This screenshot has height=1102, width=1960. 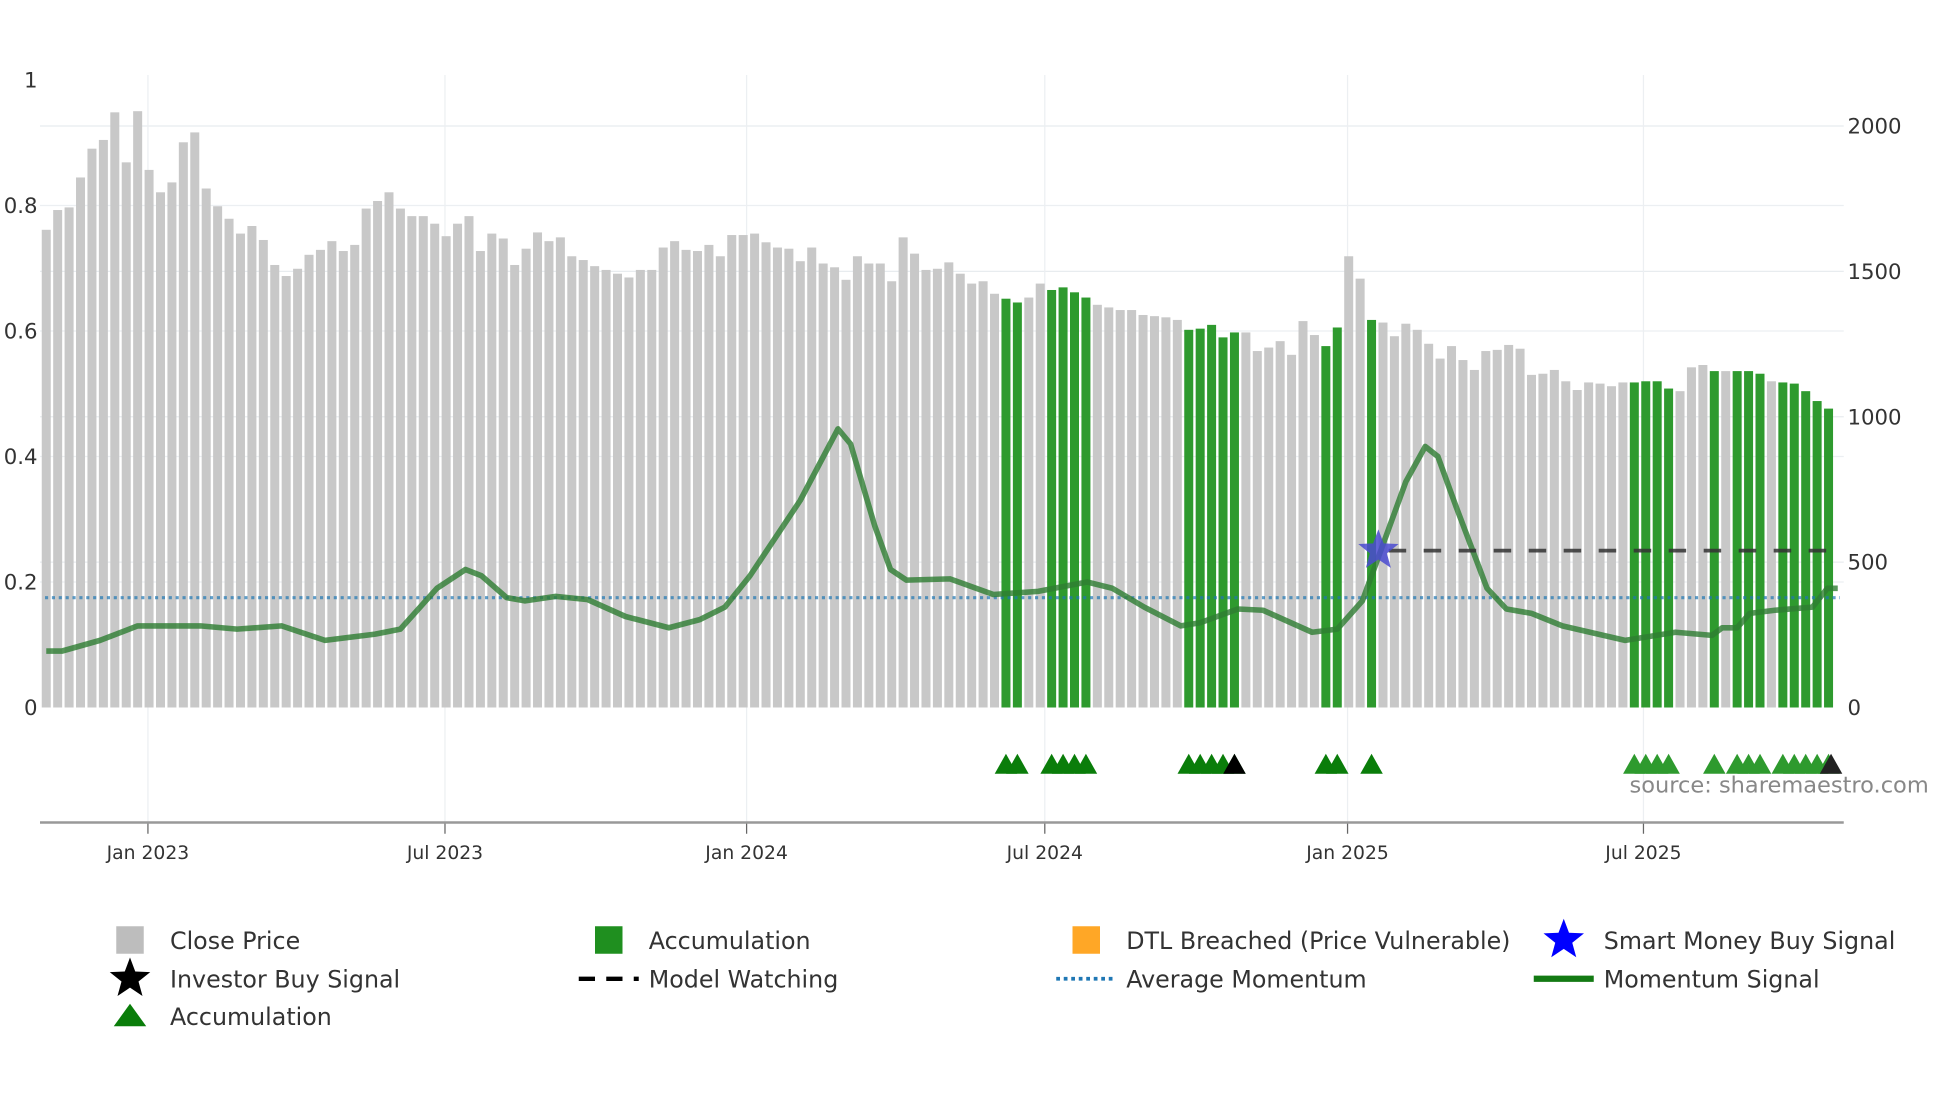 What do you see at coordinates (21, 583) in the screenshot?
I see `left-axis-tick: 0.2` at bounding box center [21, 583].